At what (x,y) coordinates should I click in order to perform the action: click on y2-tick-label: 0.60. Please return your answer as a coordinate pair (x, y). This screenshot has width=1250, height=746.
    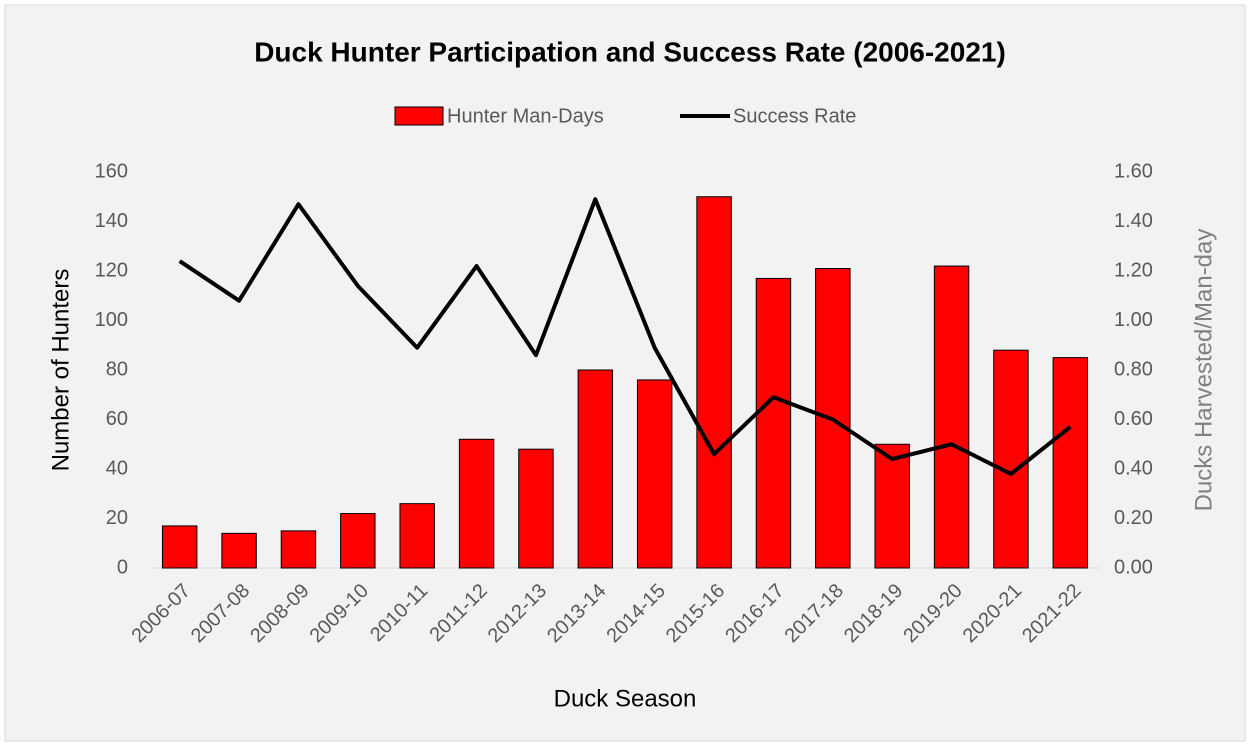
    Looking at the image, I should click on (1133, 419).